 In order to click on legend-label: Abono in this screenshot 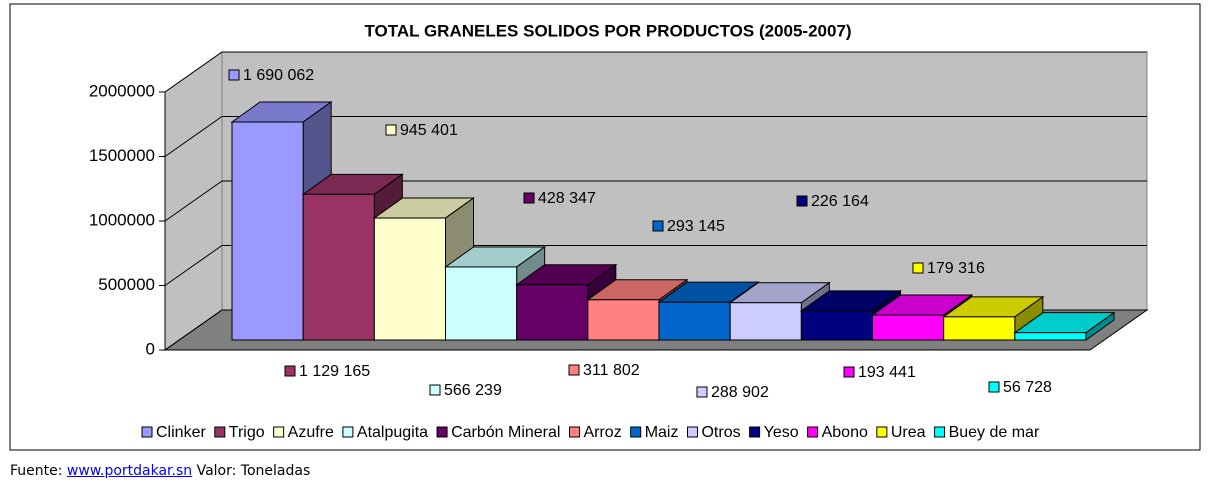, I will do `click(845, 432)`.